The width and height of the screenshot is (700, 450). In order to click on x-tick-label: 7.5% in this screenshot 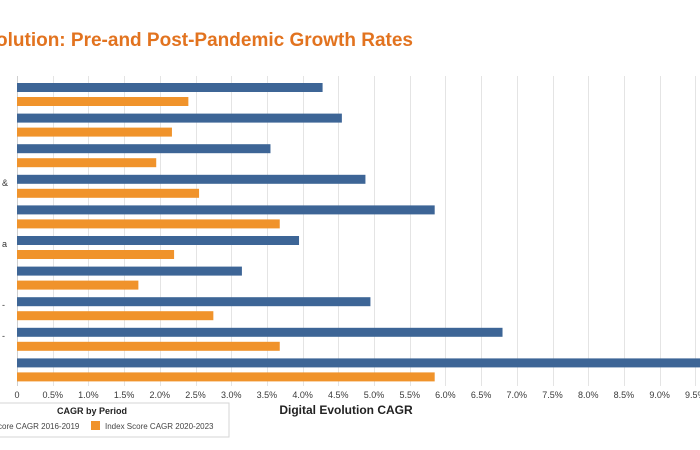, I will do `click(552, 395)`.